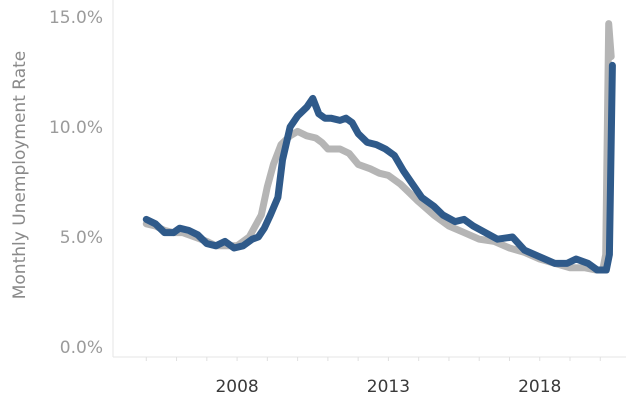 This screenshot has height=400, width=626. I want to click on y-tick-label: 10.0%, so click(76, 128).